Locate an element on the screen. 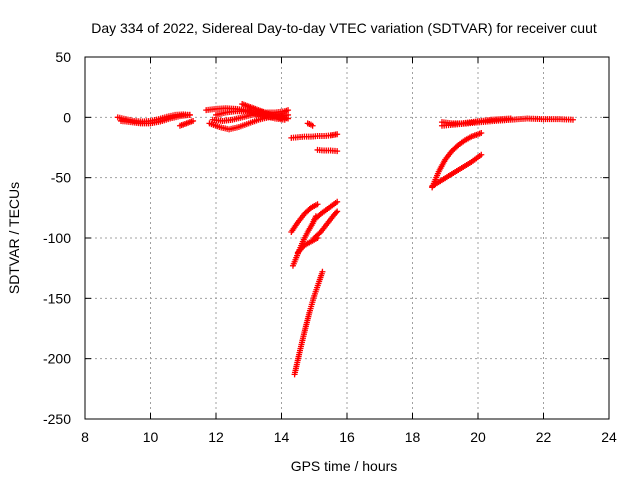 The height and width of the screenshot is (480, 640). x-tick-label: 16 is located at coordinates (347, 437).